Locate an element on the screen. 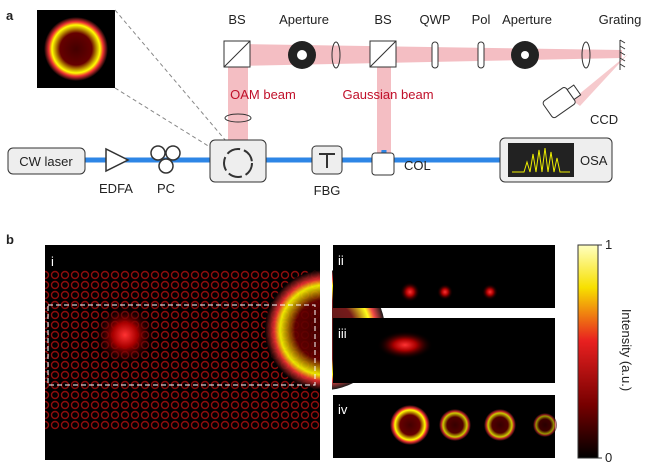  subpanel-label: i is located at coordinates (52, 261).